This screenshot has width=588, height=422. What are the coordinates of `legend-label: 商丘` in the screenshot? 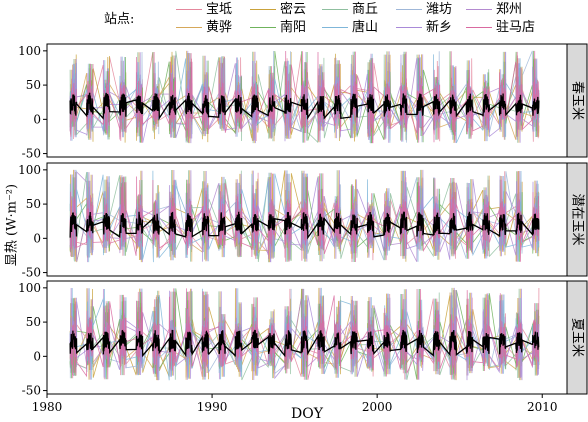 It's located at (365, 9).